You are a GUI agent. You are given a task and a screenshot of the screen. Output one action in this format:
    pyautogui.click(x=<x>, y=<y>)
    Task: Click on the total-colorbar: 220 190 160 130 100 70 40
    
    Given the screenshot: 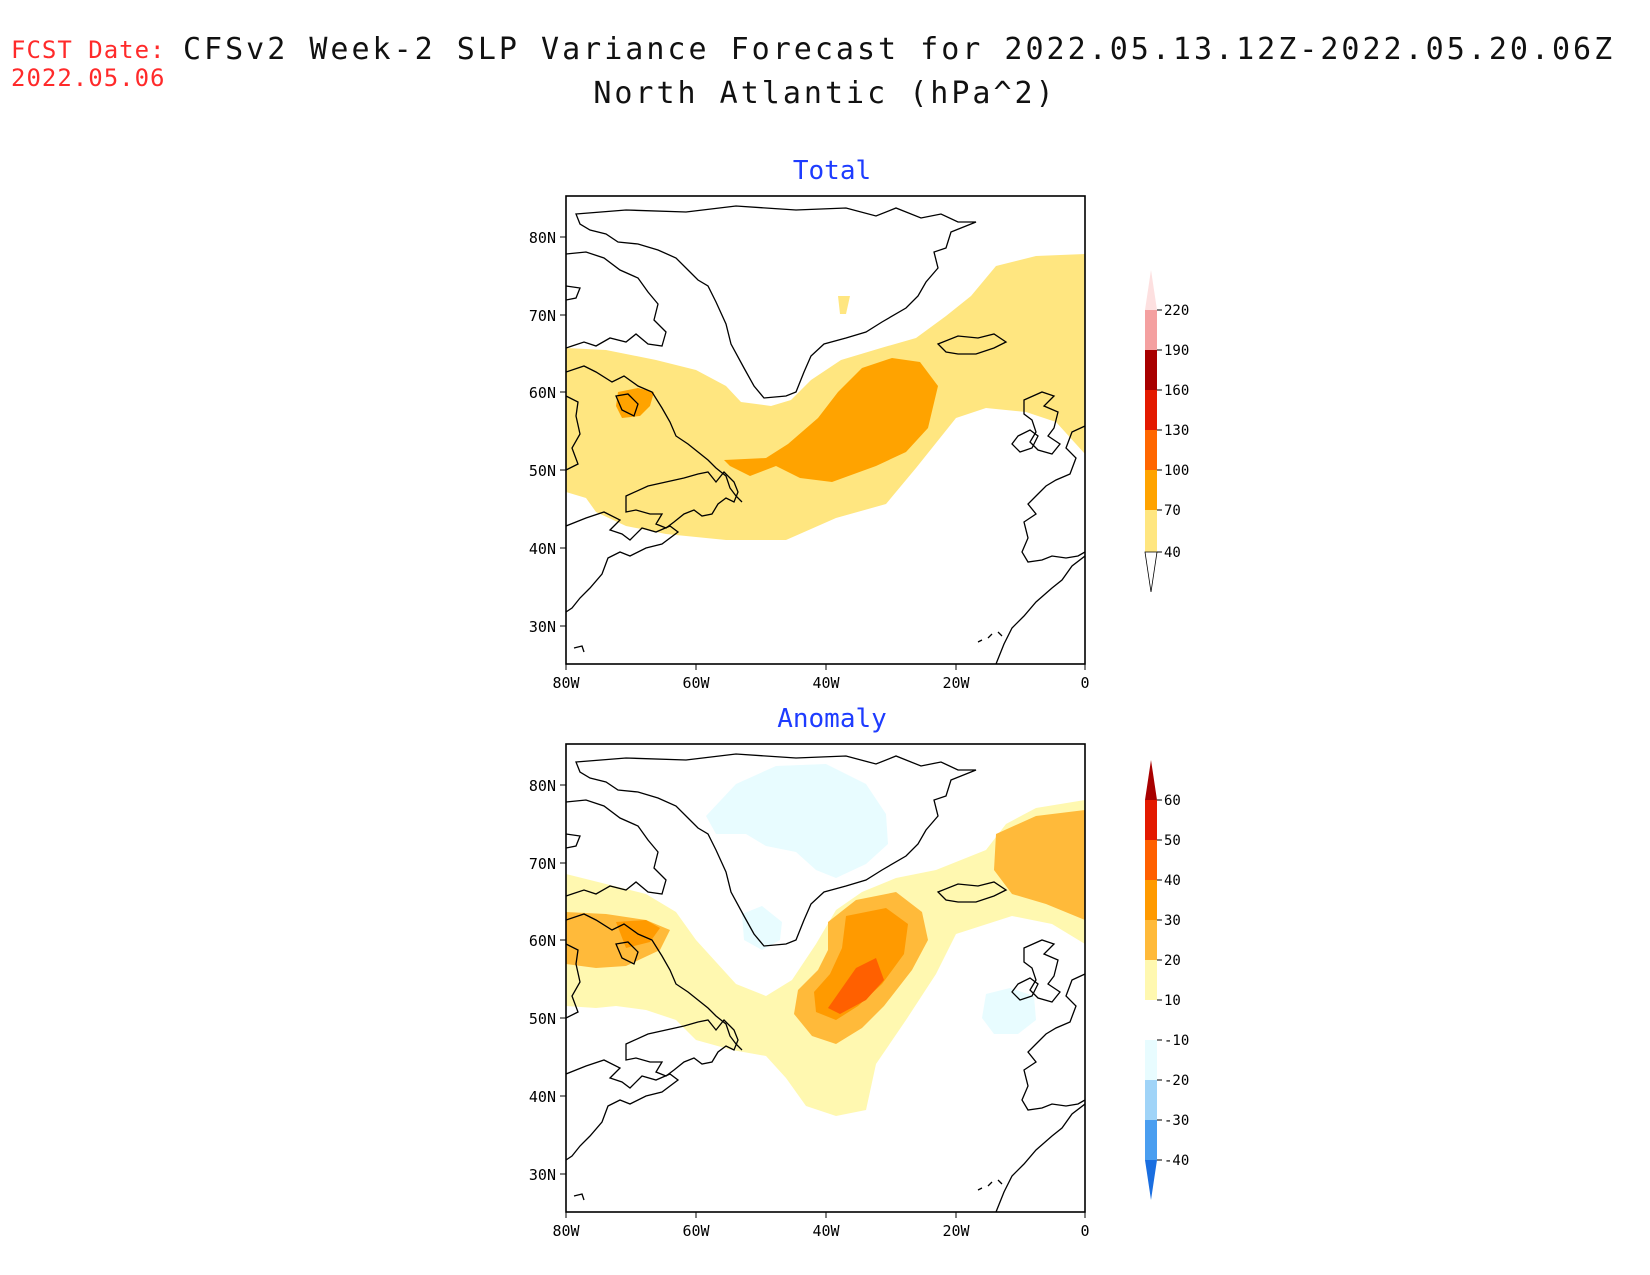 What is the action you would take?
    pyautogui.click(x=1166, y=431)
    